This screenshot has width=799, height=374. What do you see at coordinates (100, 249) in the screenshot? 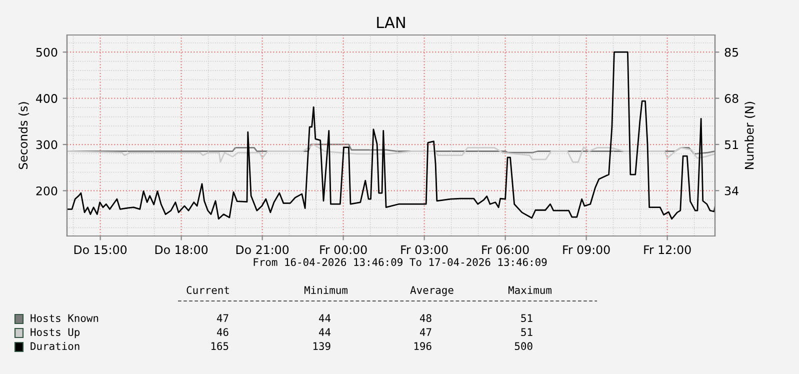
I see `x-tick-label: Do 15:00` at bounding box center [100, 249].